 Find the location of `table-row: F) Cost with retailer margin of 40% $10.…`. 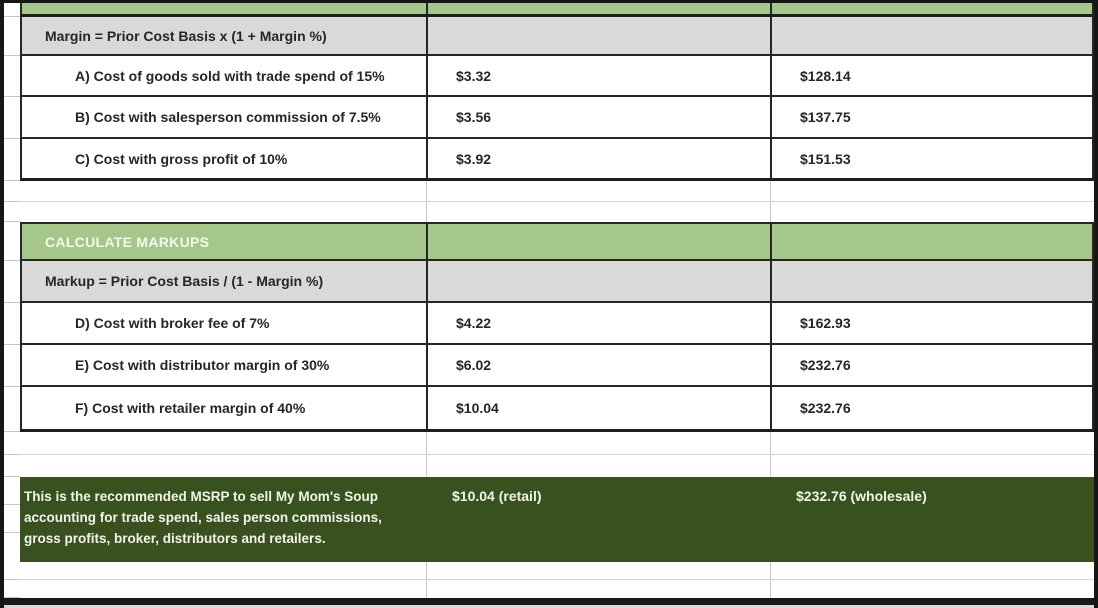

table-row: F) Cost with retailer margin of 40% $10.… is located at coordinates (557, 409).